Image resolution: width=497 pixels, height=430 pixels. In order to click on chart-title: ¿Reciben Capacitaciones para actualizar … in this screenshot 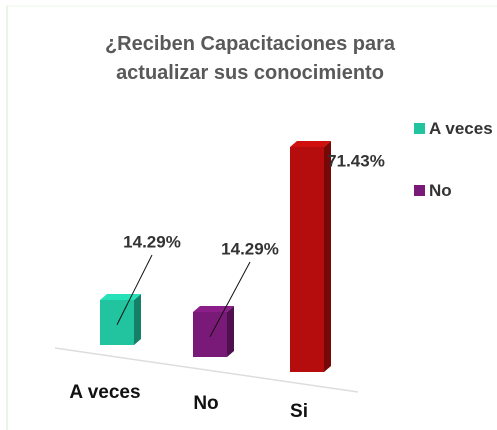, I will do `click(250, 58)`.